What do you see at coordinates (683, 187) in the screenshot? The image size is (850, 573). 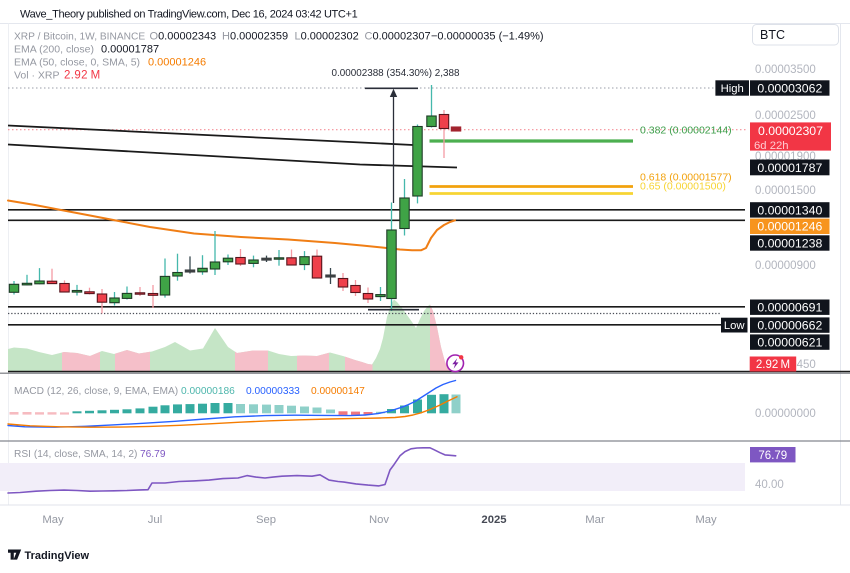 I see `svg-text: 0.65 (0.00001500)` at bounding box center [683, 187].